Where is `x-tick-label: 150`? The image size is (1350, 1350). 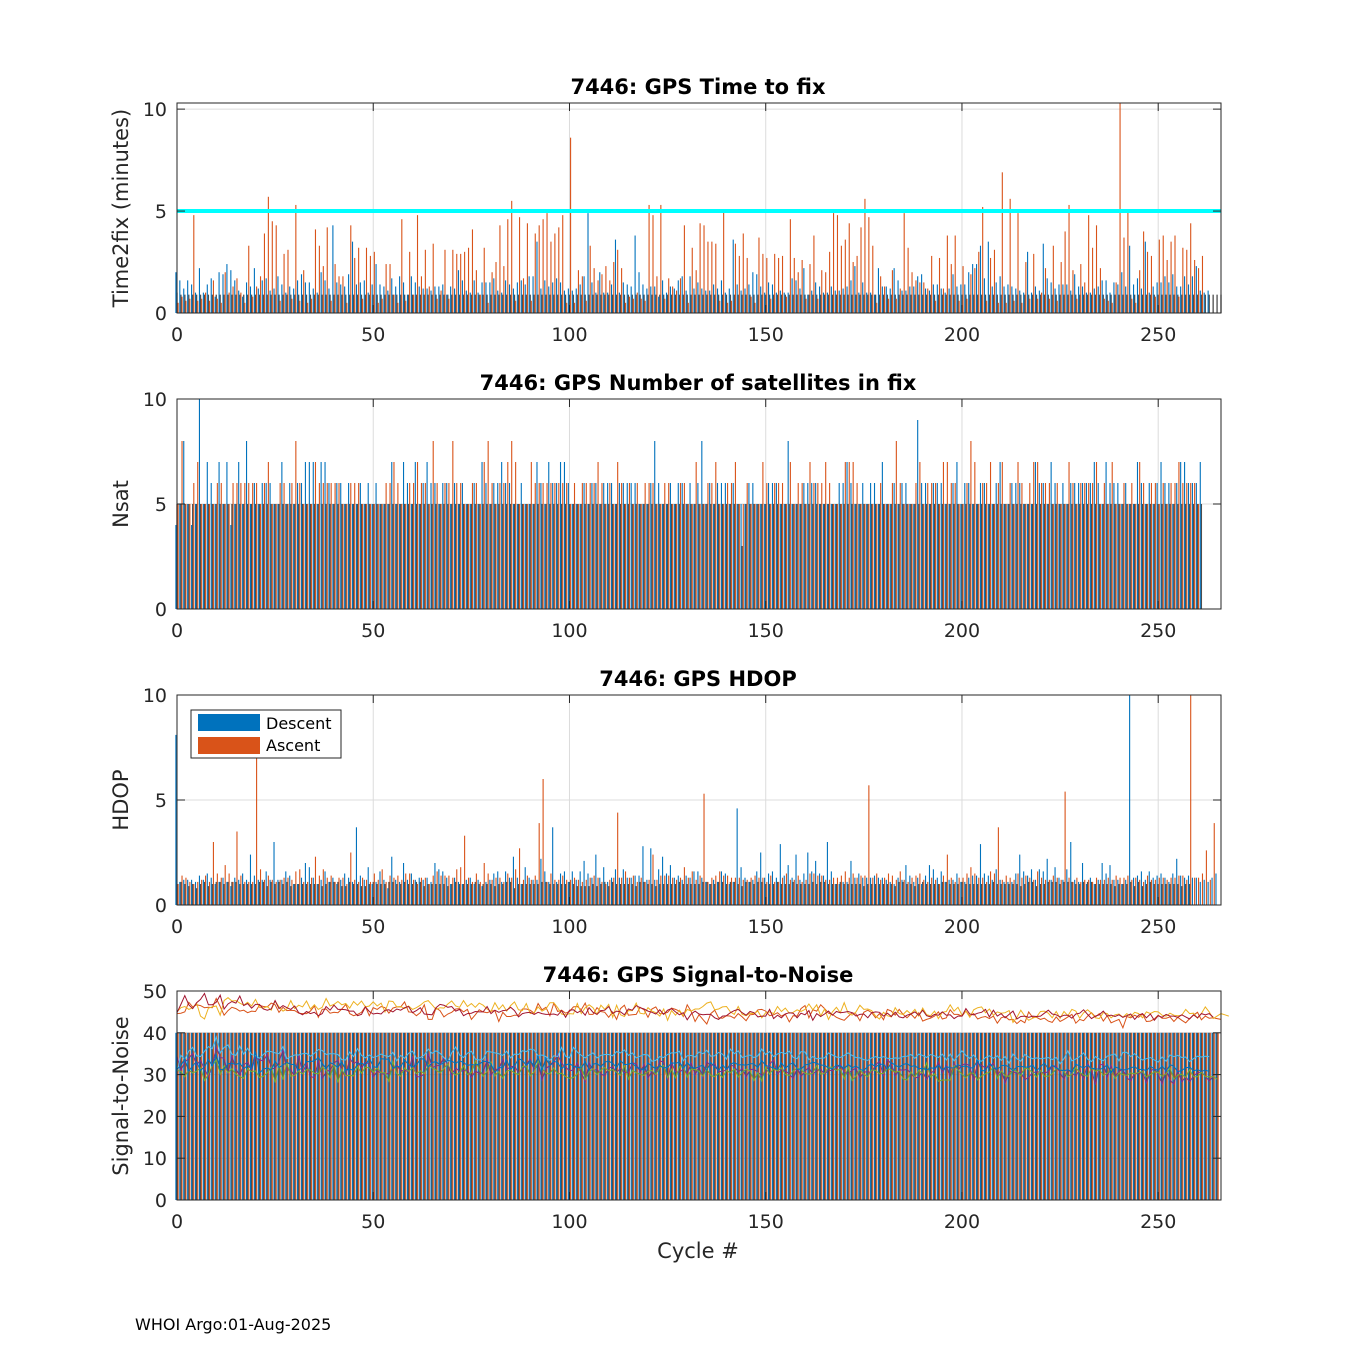 x-tick-label: 150 is located at coordinates (766, 631).